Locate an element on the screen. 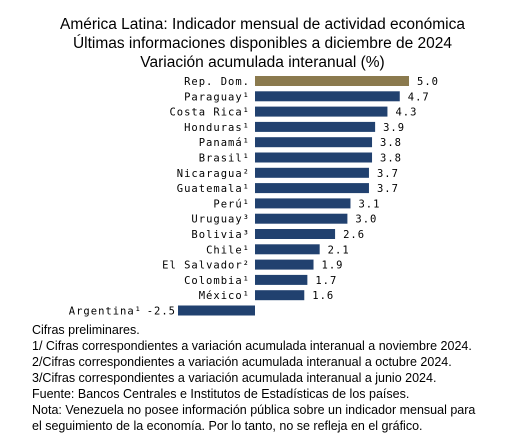 This screenshot has height=445, width=525. value-label-3: 3.9 is located at coordinates (394, 128).